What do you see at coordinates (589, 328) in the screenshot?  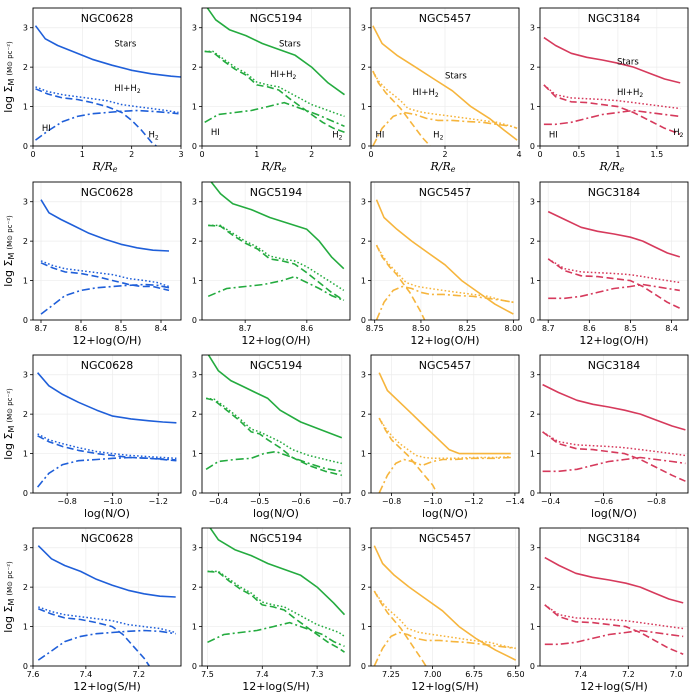 I see `x-tick-label: 8.6` at bounding box center [589, 328].